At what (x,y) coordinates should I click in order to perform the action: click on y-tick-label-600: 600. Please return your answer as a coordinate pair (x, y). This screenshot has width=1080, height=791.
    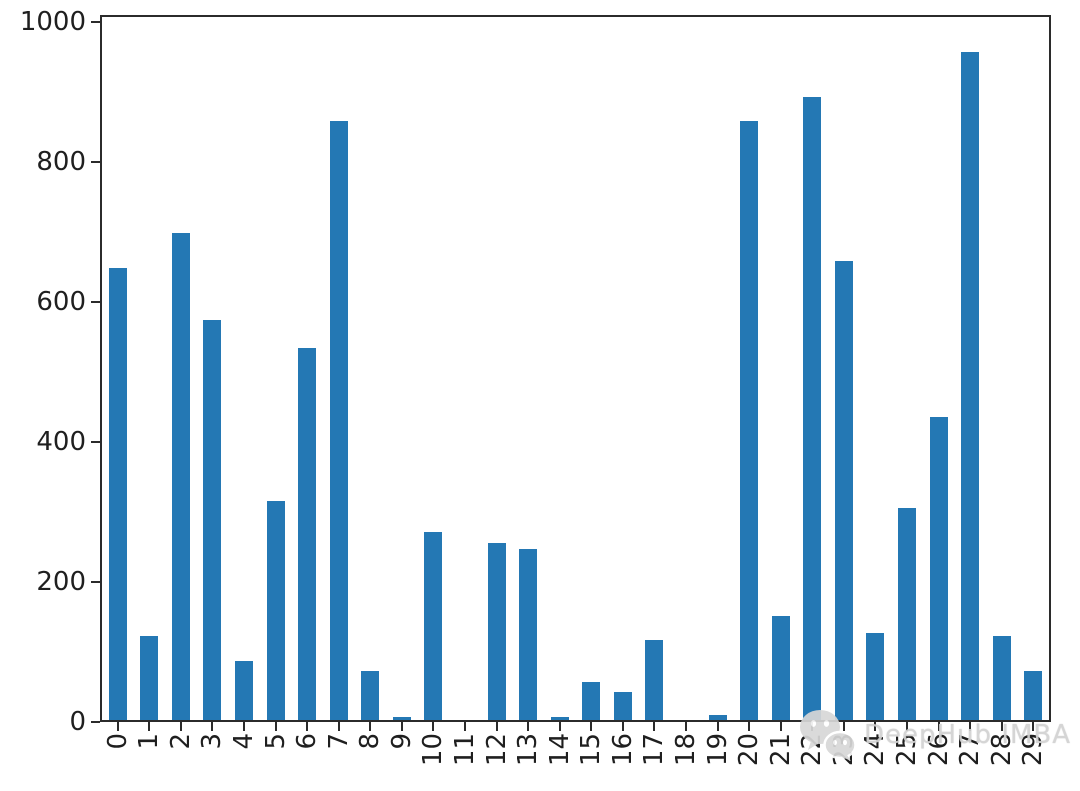
    Looking at the image, I should click on (61, 302).